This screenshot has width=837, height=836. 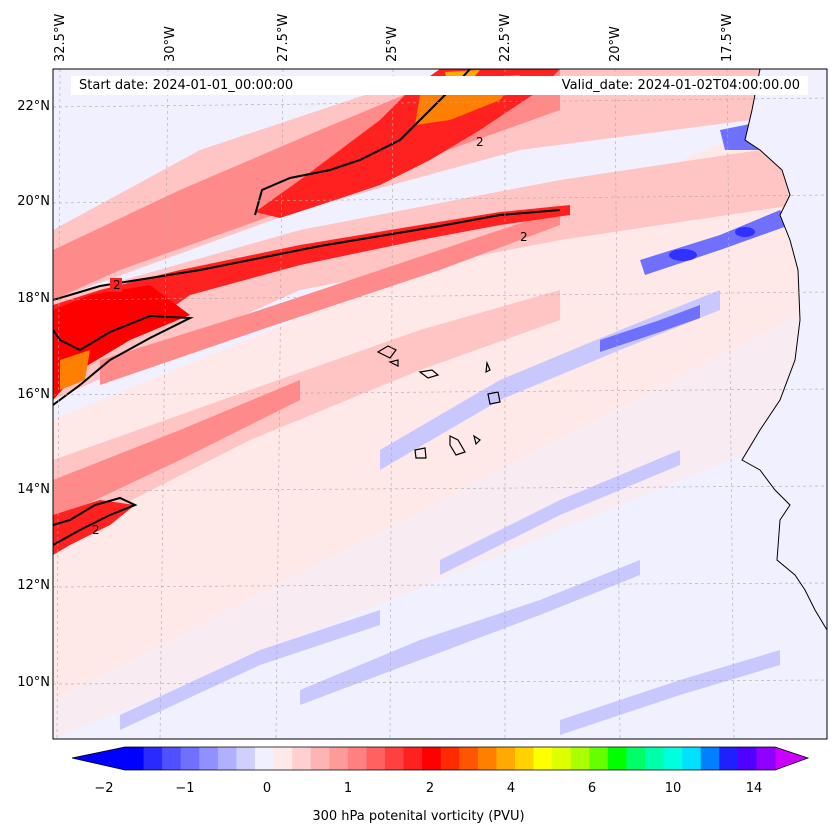 I want to click on lon-label-20w: 20°W, so click(x=615, y=44).